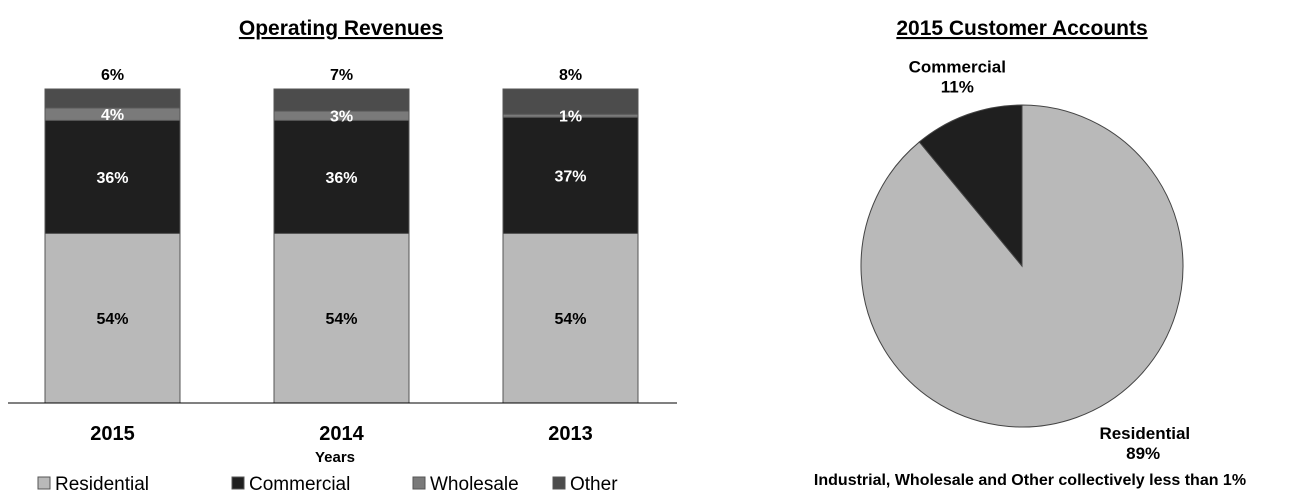  I want to click on pie-label-name-residential: Residential, so click(1144, 433).